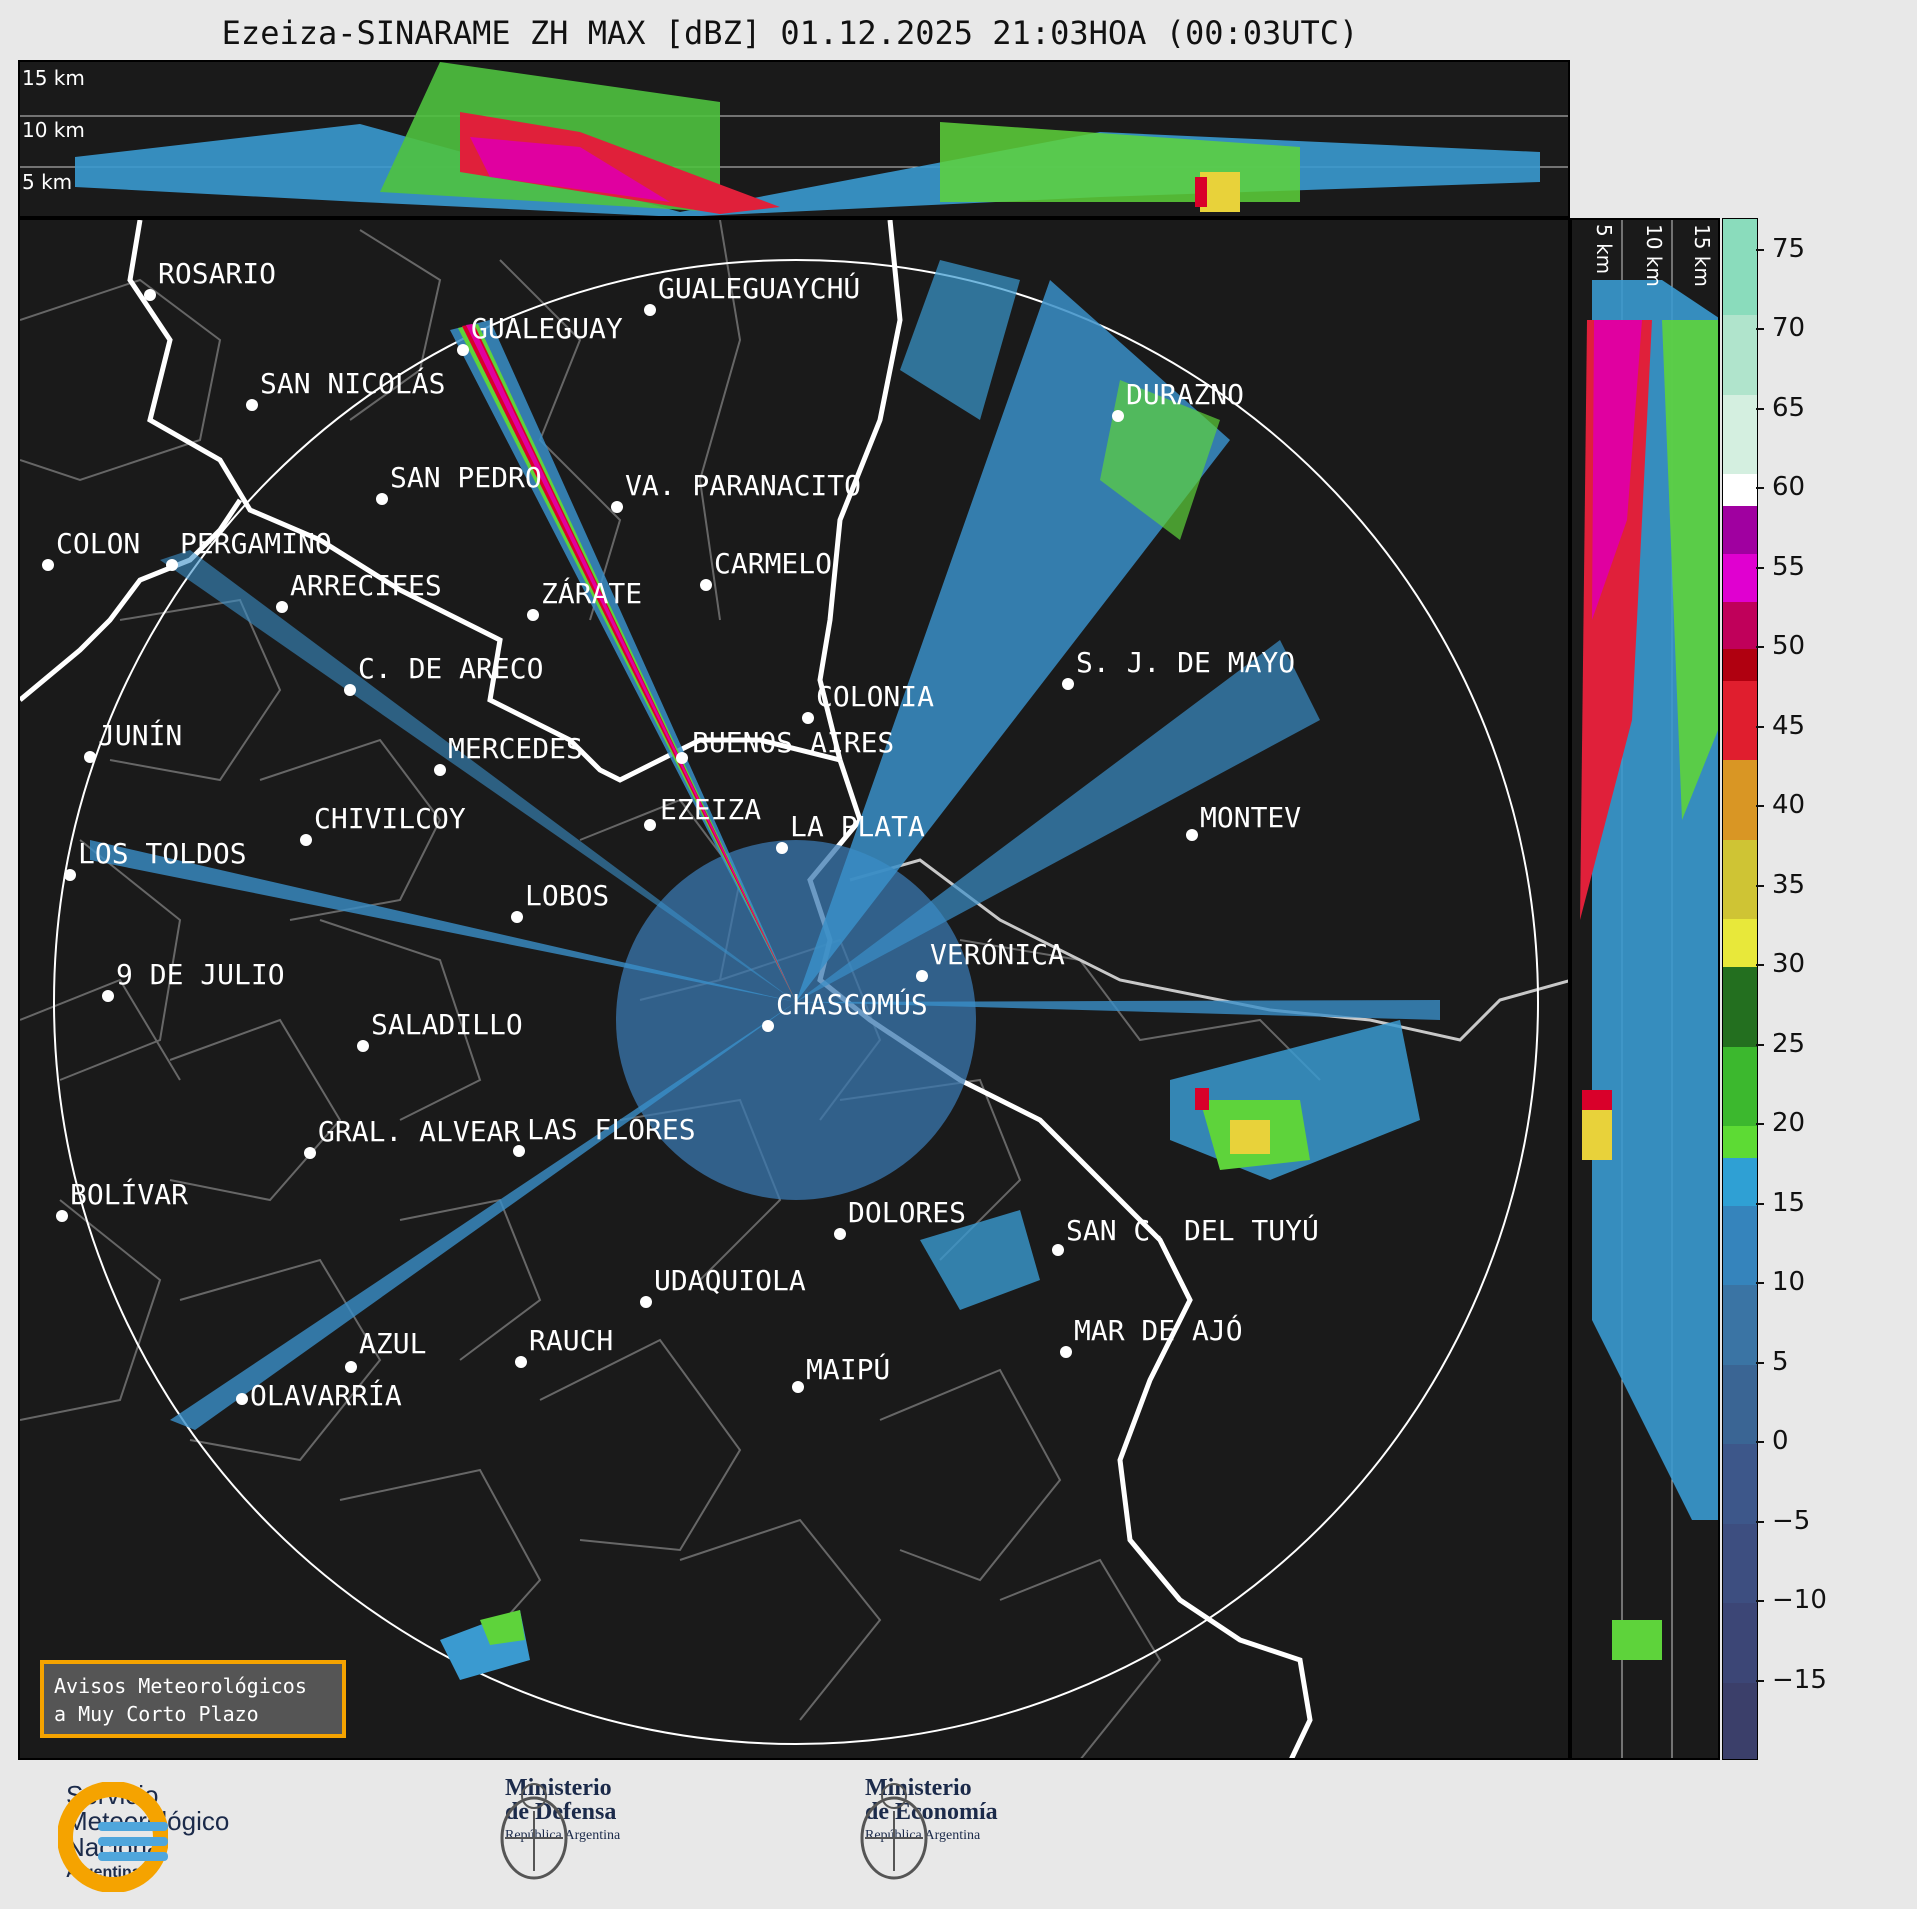 This screenshot has height=1909, width=1917. What do you see at coordinates (1780, 1203) in the screenshot?
I see `colorbar-tick-label: 15` at bounding box center [1780, 1203].